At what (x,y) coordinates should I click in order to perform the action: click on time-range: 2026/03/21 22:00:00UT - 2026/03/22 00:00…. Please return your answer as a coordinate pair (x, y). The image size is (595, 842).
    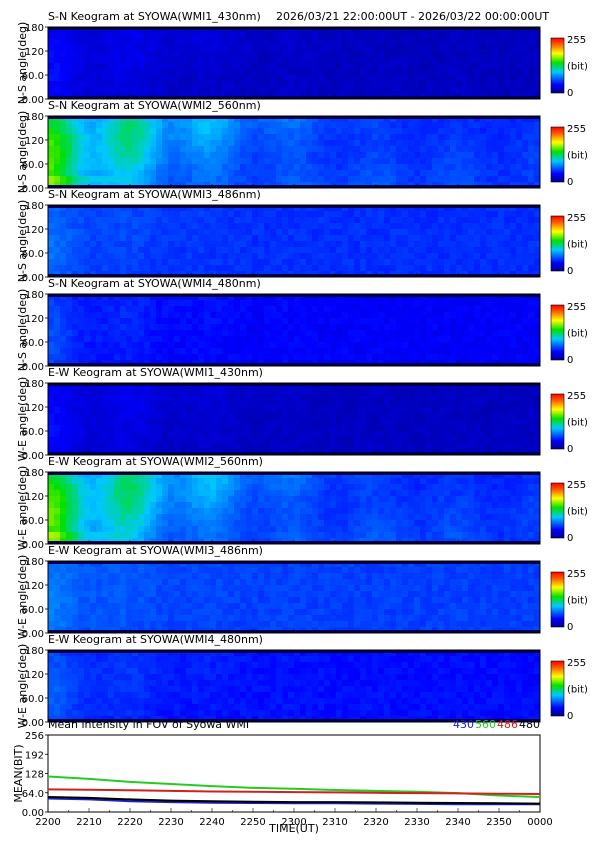
    Looking at the image, I should click on (412, 16).